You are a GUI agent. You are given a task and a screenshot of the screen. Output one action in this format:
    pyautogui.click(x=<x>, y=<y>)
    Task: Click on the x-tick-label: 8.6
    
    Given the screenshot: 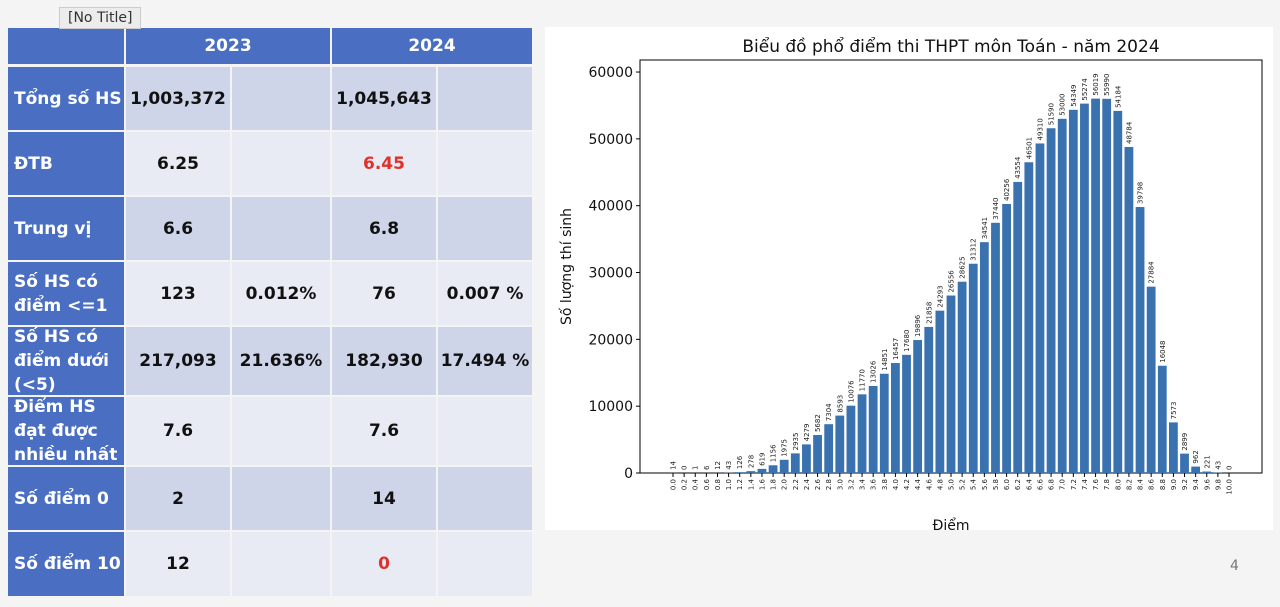 What is the action you would take?
    pyautogui.click(x=1152, y=484)
    